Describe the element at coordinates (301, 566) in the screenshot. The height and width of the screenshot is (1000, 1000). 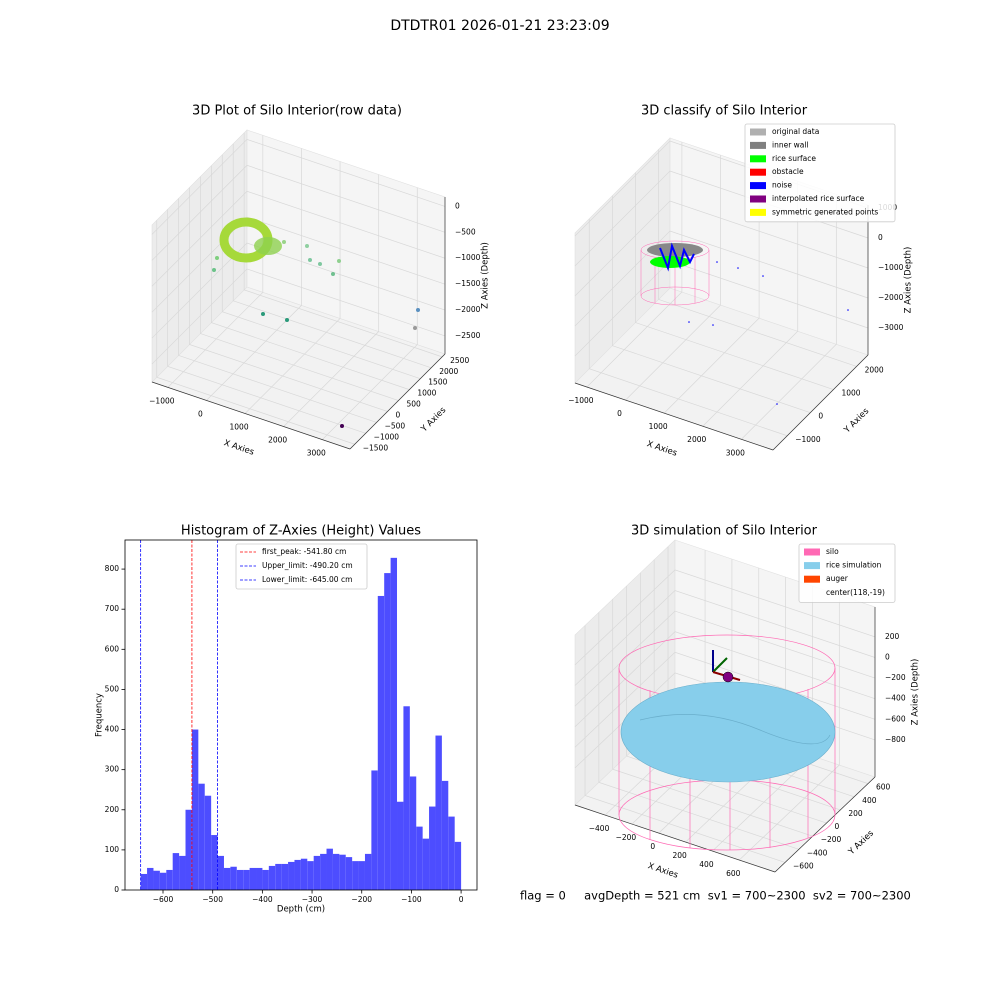
I see `legend-box` at that location.